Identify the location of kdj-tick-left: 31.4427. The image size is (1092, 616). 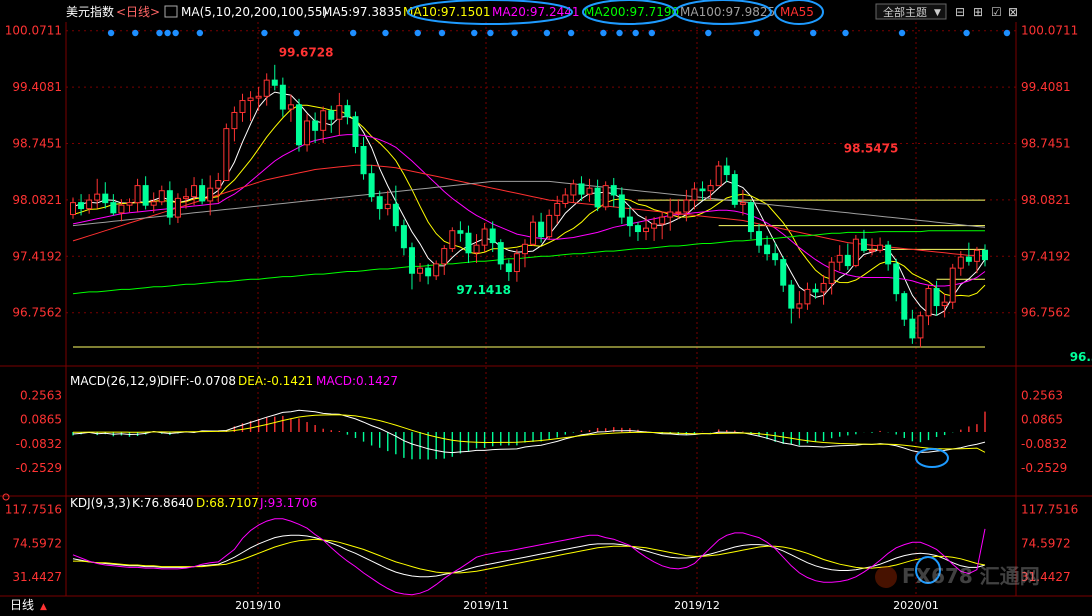
(37, 577).